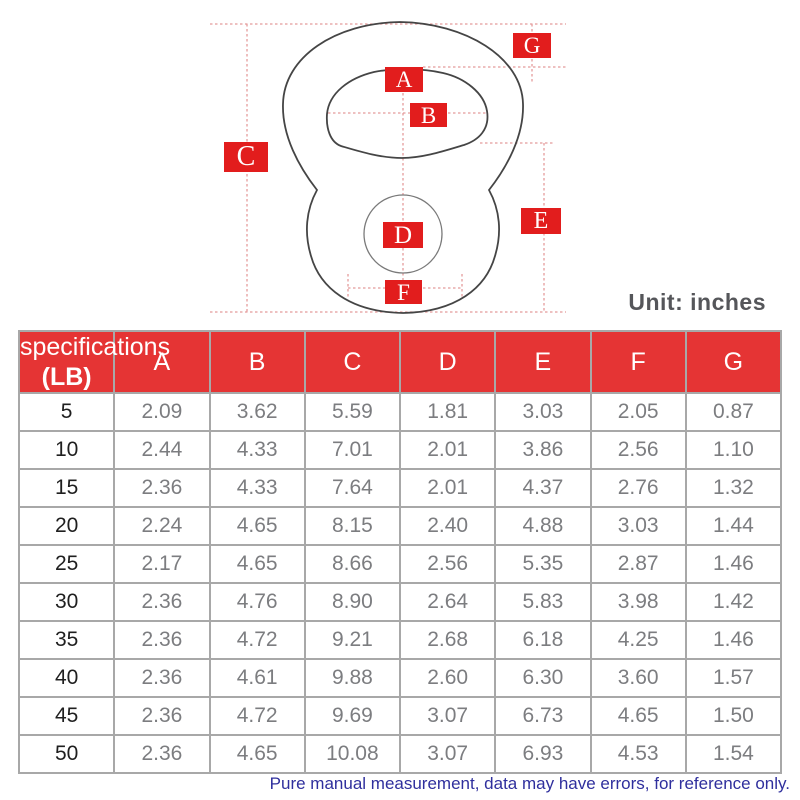 This screenshot has height=800, width=800. What do you see at coordinates (66, 640) in the screenshot?
I see `weight-cell: 35` at bounding box center [66, 640].